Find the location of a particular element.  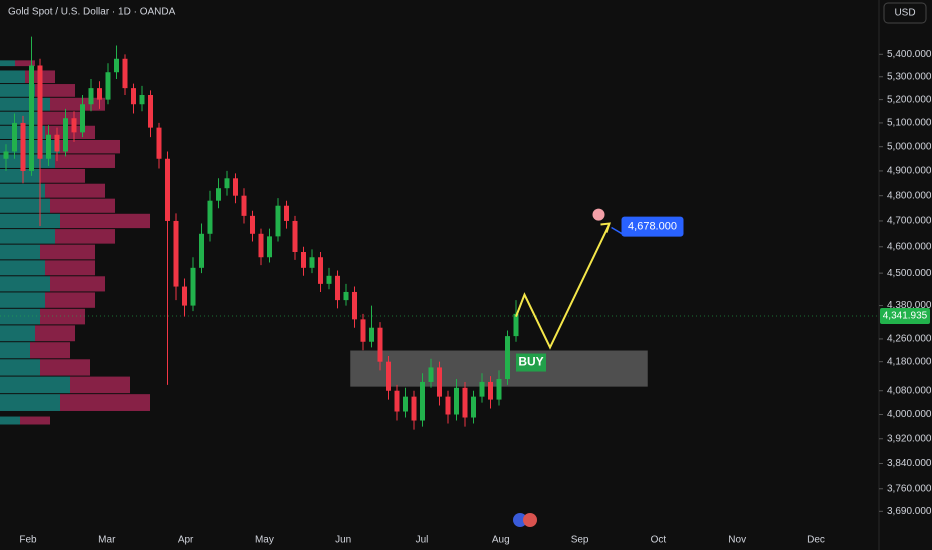

x-tick-label: Feb is located at coordinates (28, 540).